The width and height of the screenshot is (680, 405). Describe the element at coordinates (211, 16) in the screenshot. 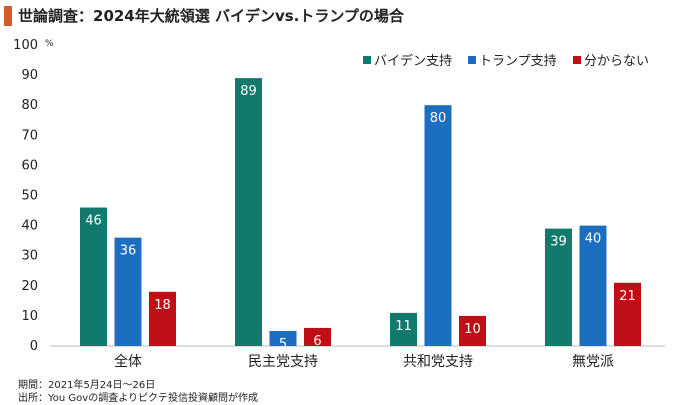

I see `chart-title: 世論調査：2024年大統領選 バイデンvs.トランプの場合` at that location.